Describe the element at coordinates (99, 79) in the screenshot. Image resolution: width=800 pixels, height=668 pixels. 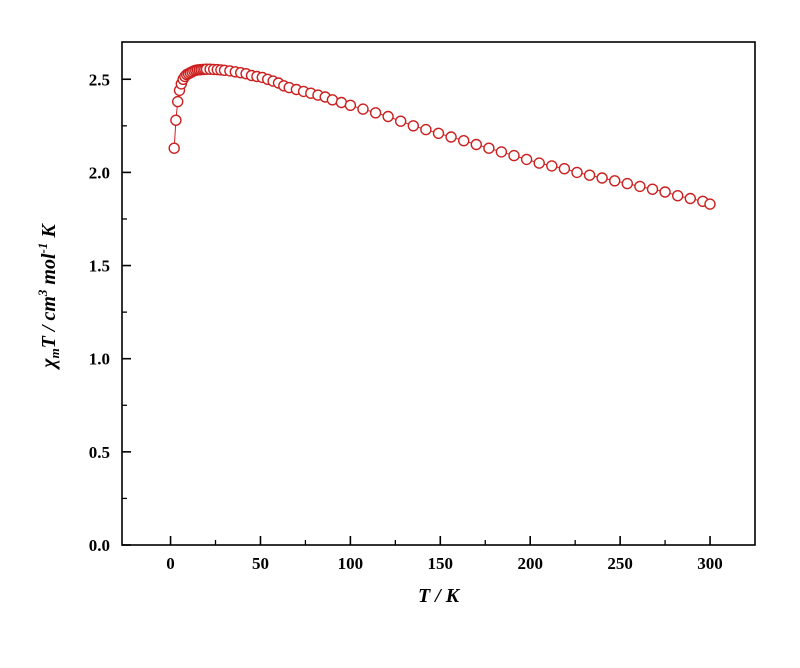
I see `y-tick-label: 2.5` at that location.